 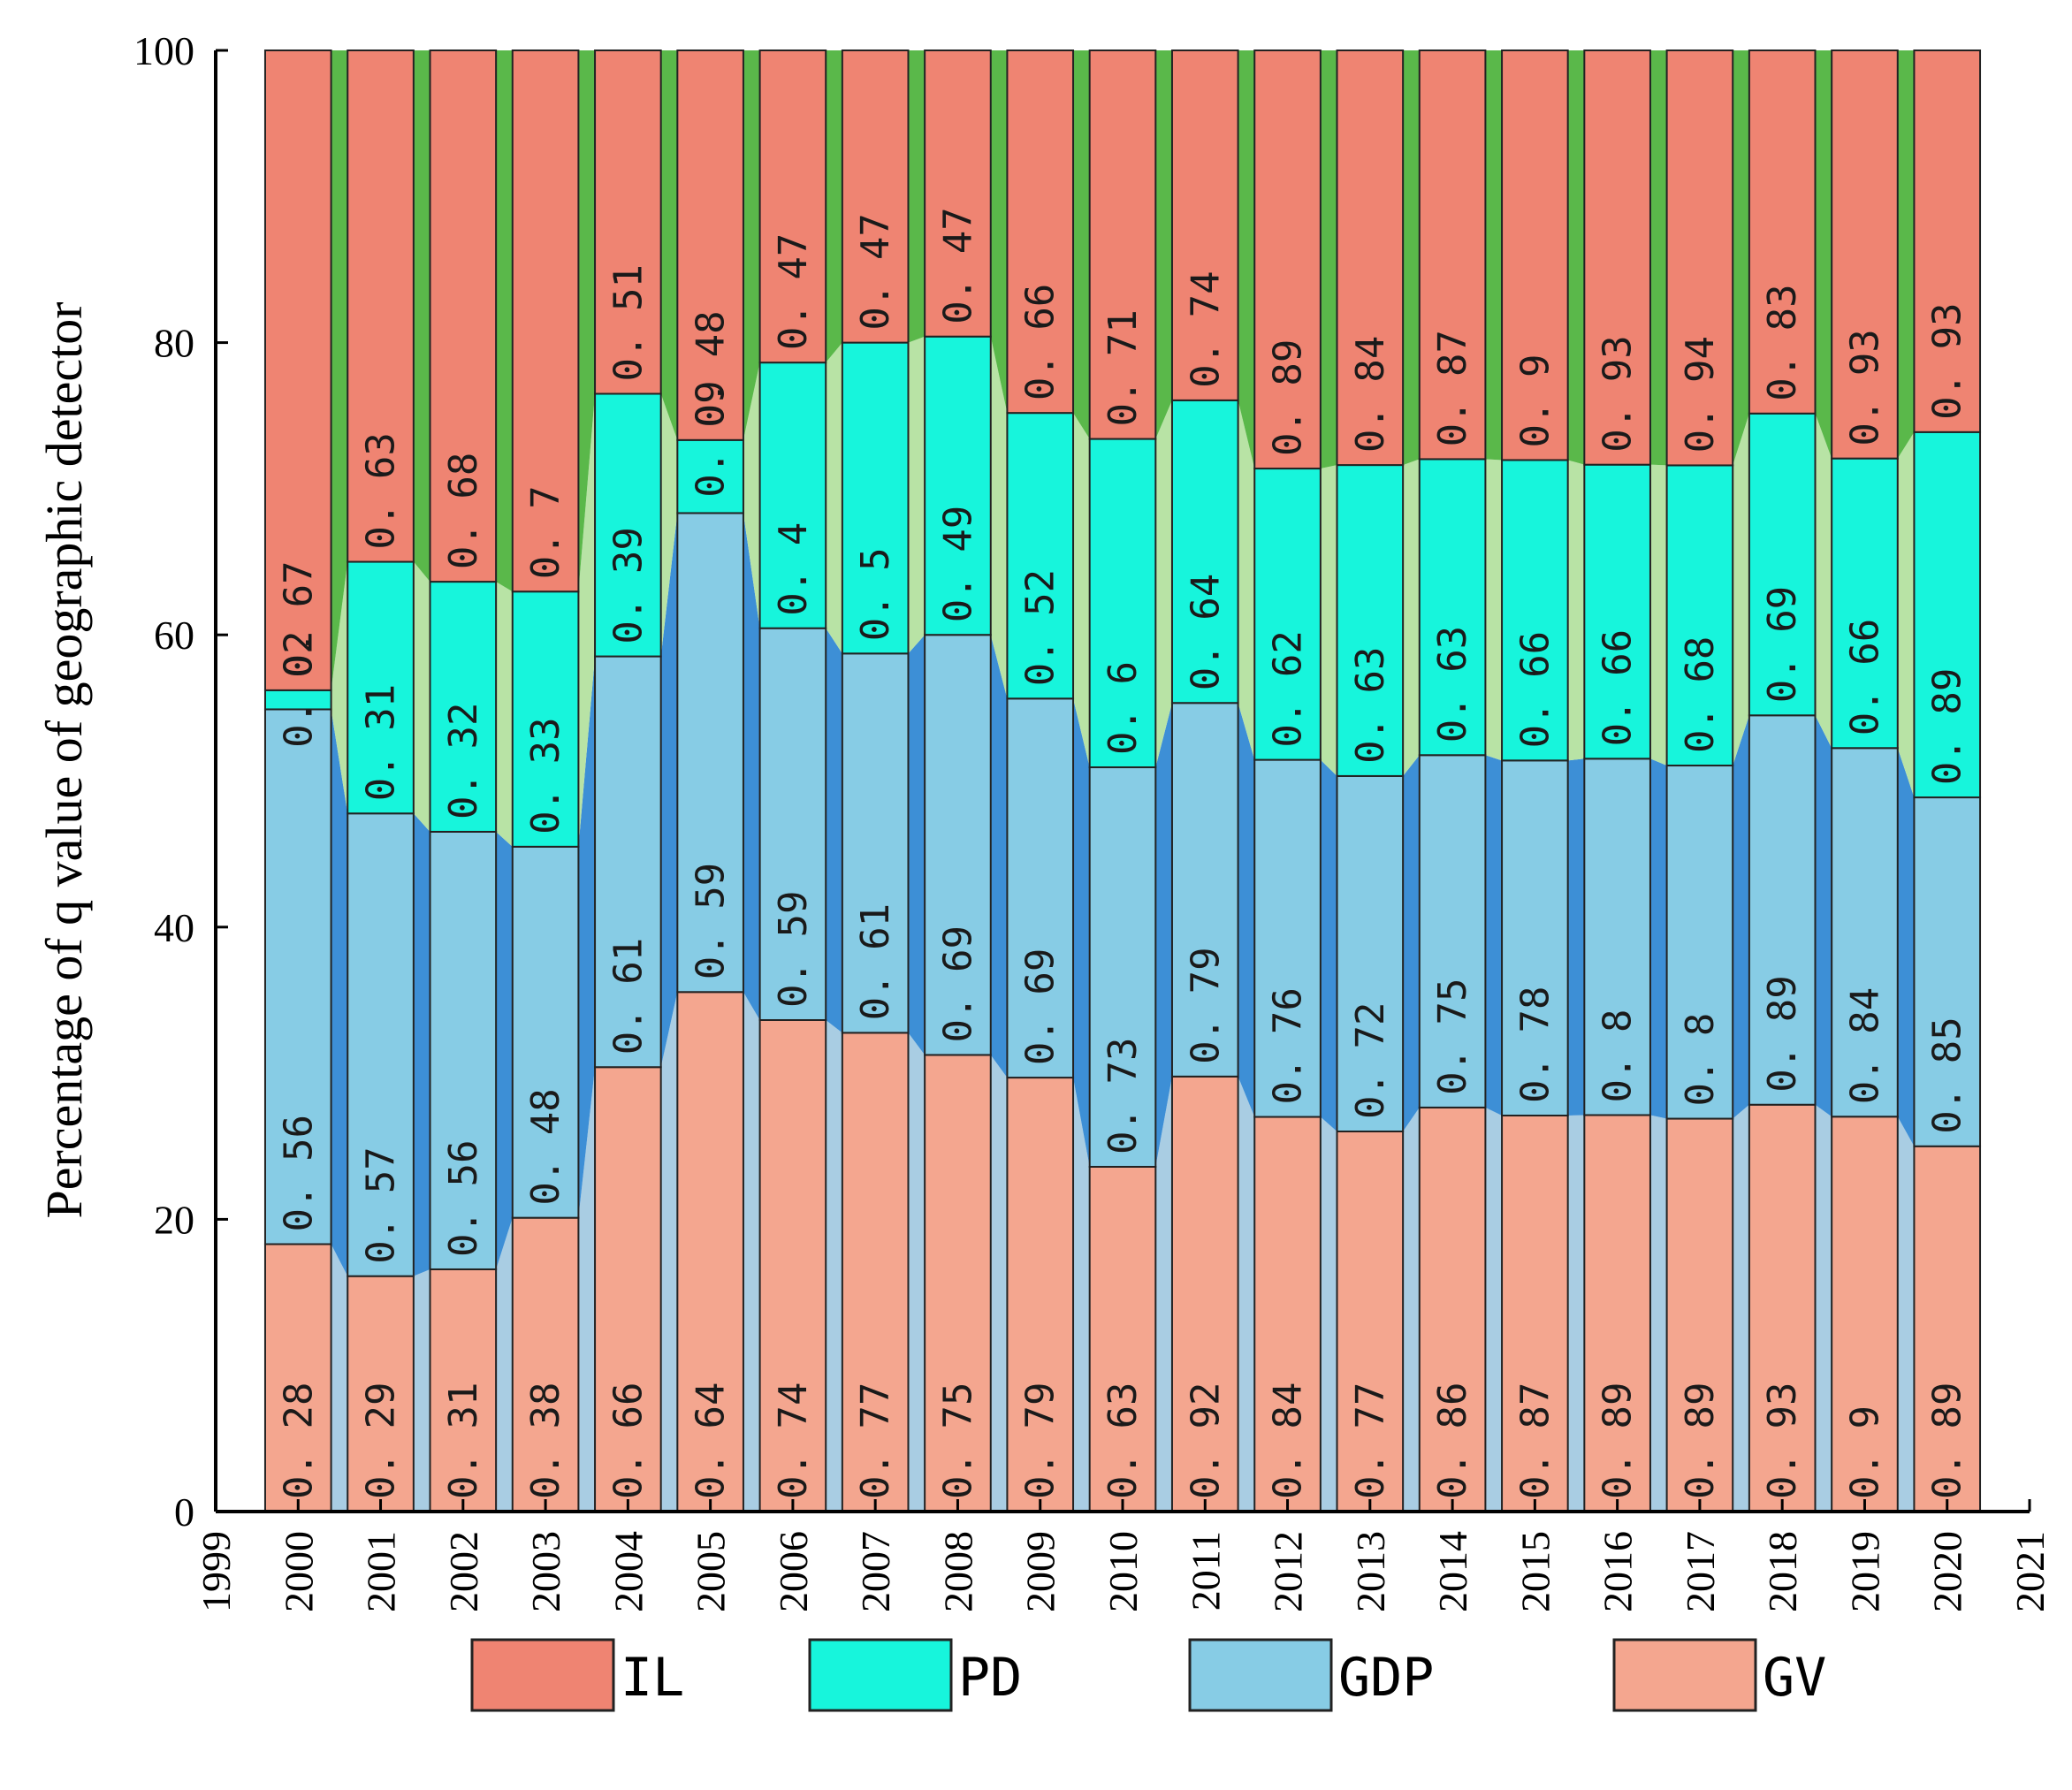 What do you see at coordinates (1163, 244) in the screenshot?
I see `band-il-2010` at bounding box center [1163, 244].